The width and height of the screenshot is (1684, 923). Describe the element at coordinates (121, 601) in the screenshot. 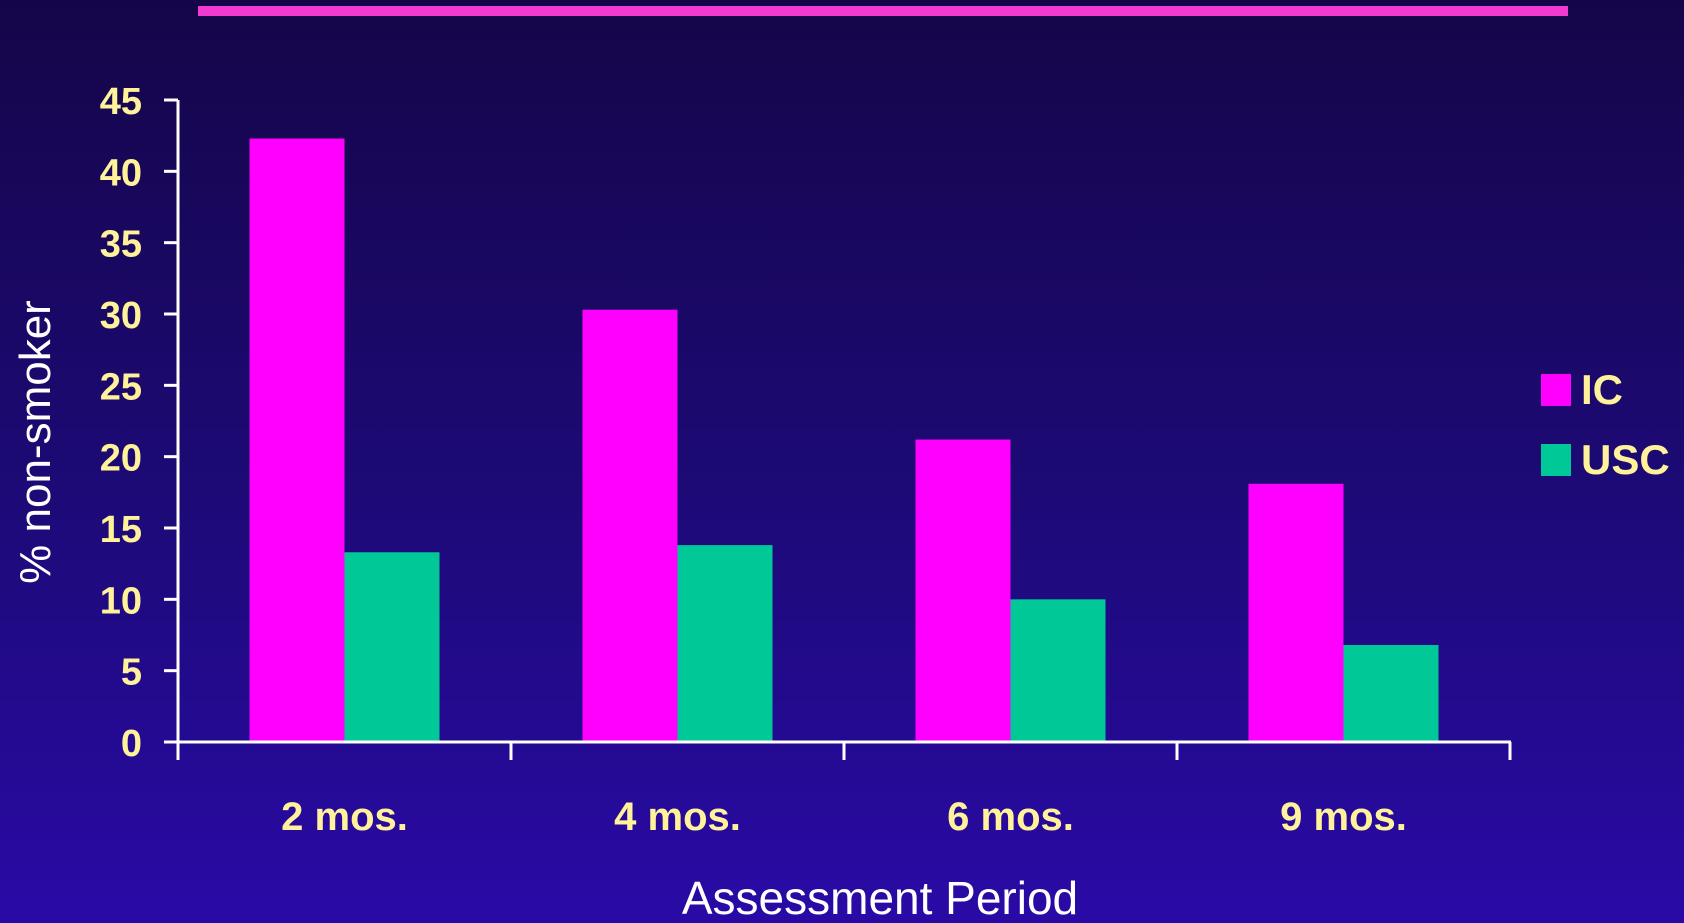

I see `y-tick-label: 10` at that location.